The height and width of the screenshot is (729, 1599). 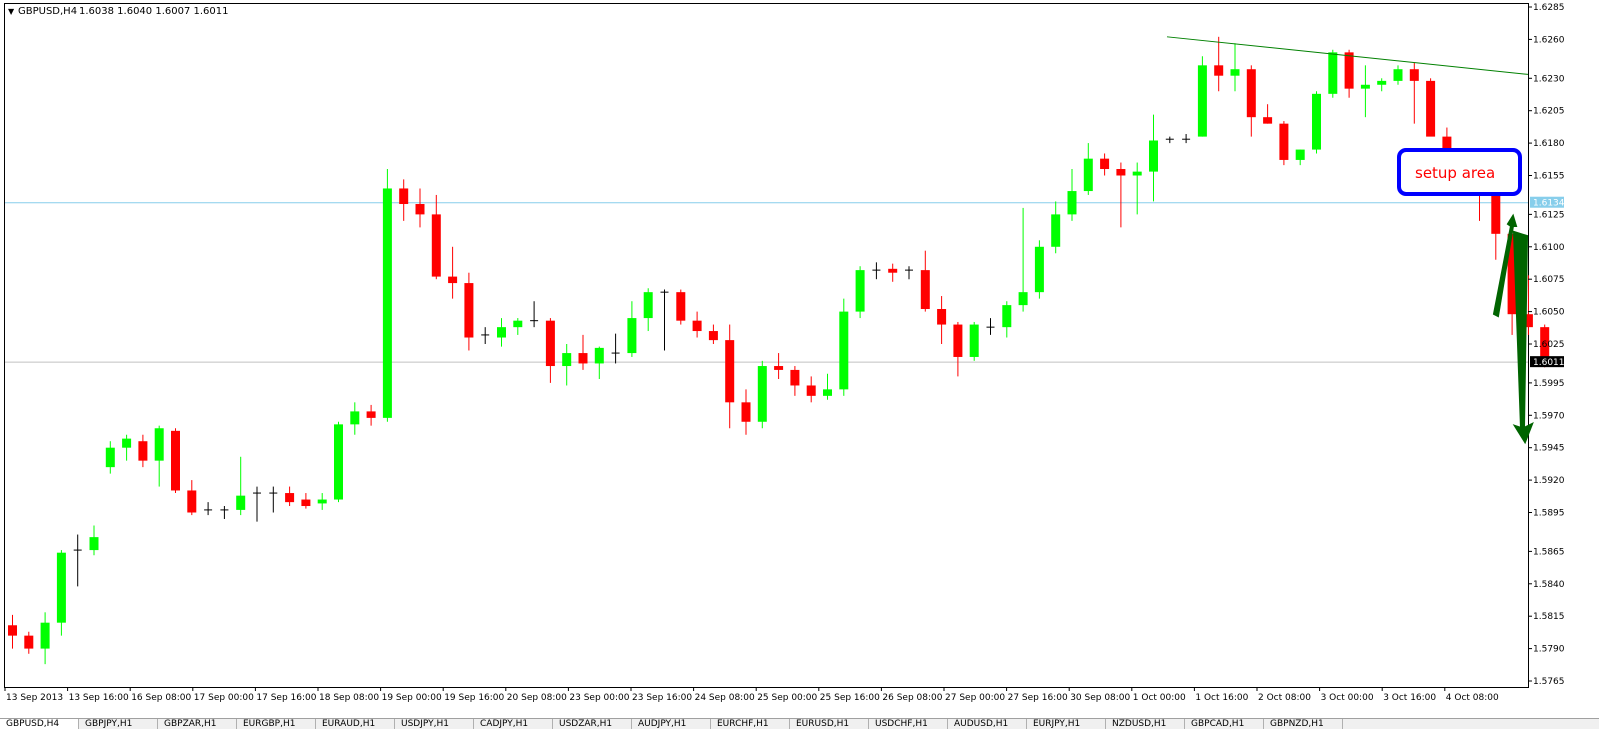 What do you see at coordinates (1224, 724) in the screenshot?
I see `symbol-tab: GBPCAD,H1` at bounding box center [1224, 724].